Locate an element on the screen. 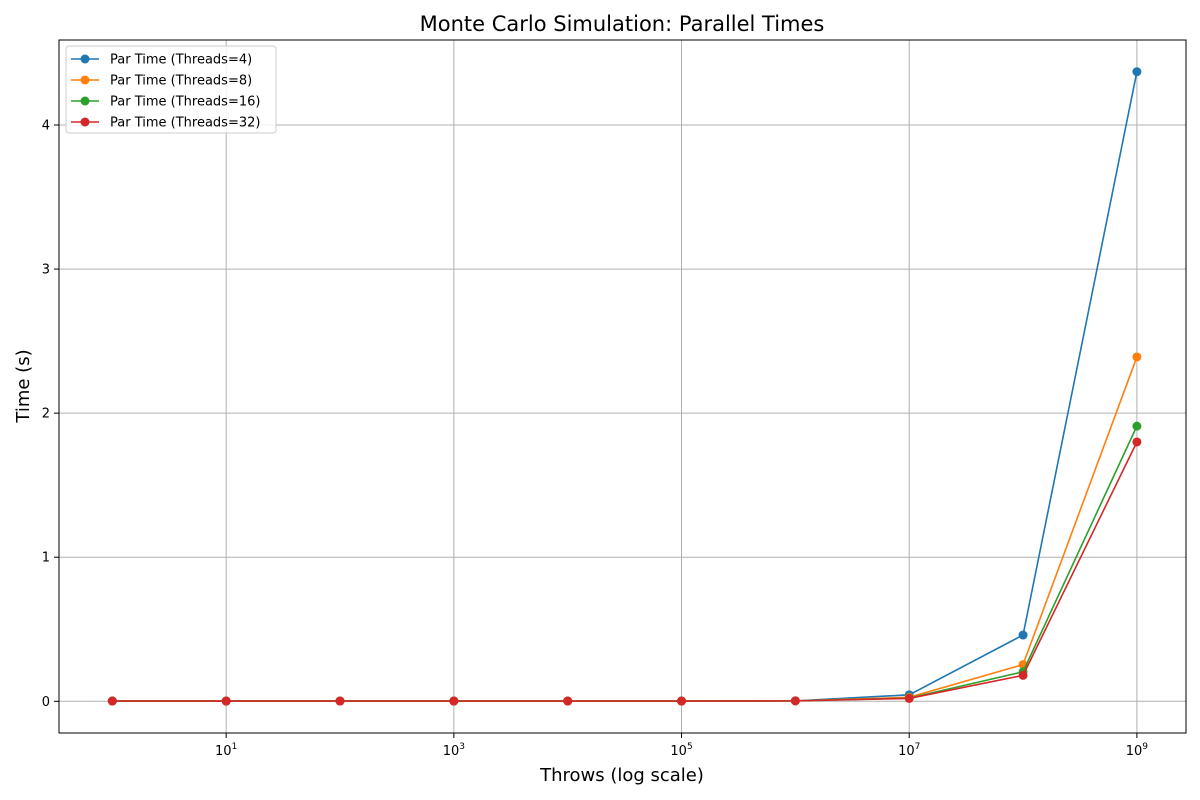 Image resolution: width=1200 pixels, height=800 pixels. x-axis-label: Throws (log scale) is located at coordinates (621, 775).